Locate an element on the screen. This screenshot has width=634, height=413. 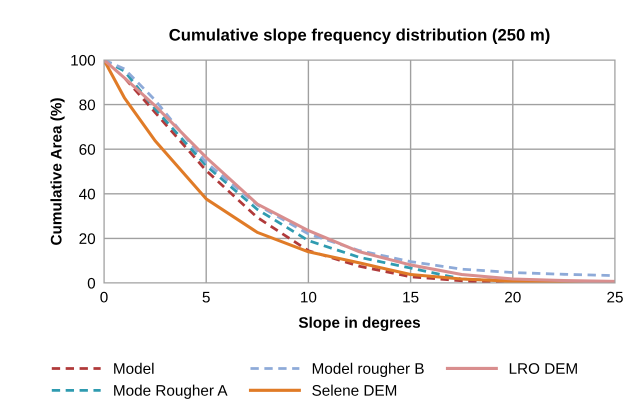
x-tick-label: 20 is located at coordinates (513, 297).